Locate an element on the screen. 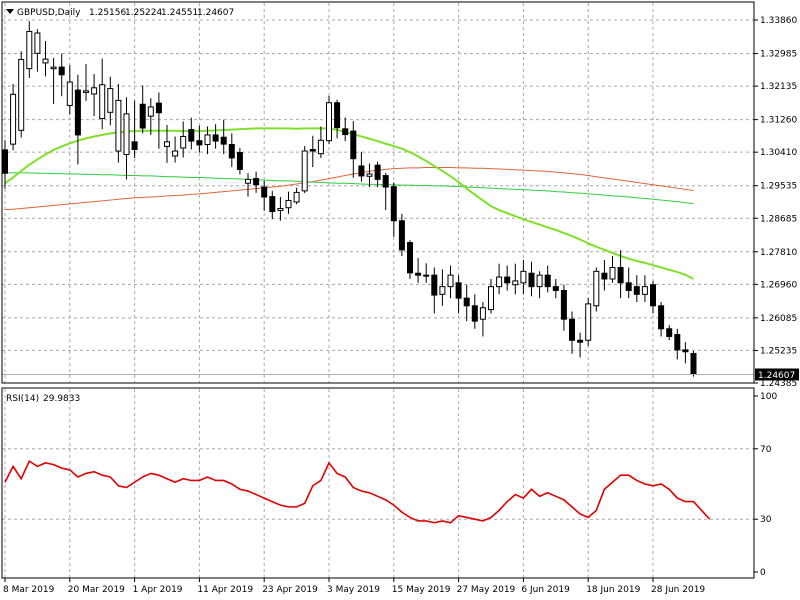 Image resolution: width=800 pixels, height=600 pixels. price-tick-label: 1.26085 is located at coordinates (778, 319).